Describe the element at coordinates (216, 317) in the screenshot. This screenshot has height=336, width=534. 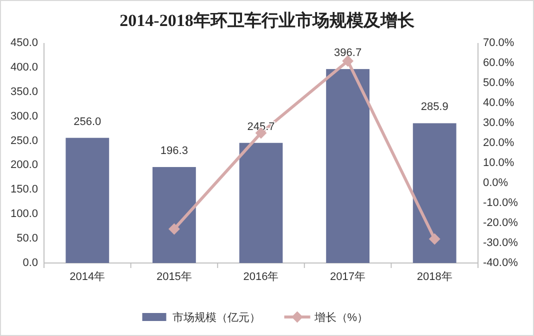
I see `legend-label: 市场规模（亿元）` at that location.